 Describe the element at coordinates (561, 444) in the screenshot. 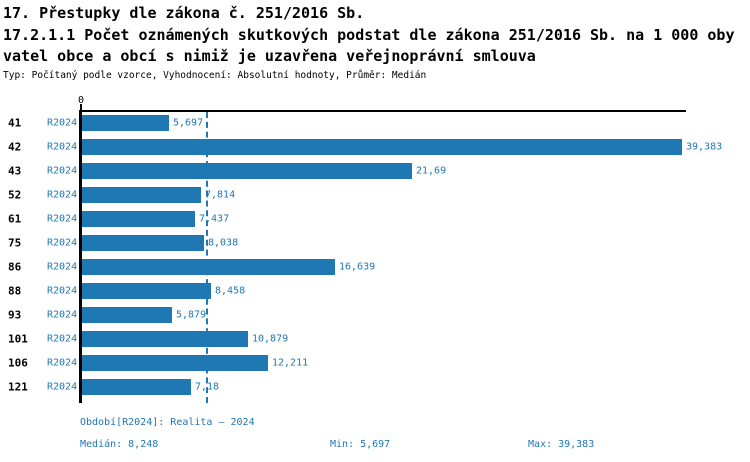

I see `max-stat: Max: 39,383` at that location.